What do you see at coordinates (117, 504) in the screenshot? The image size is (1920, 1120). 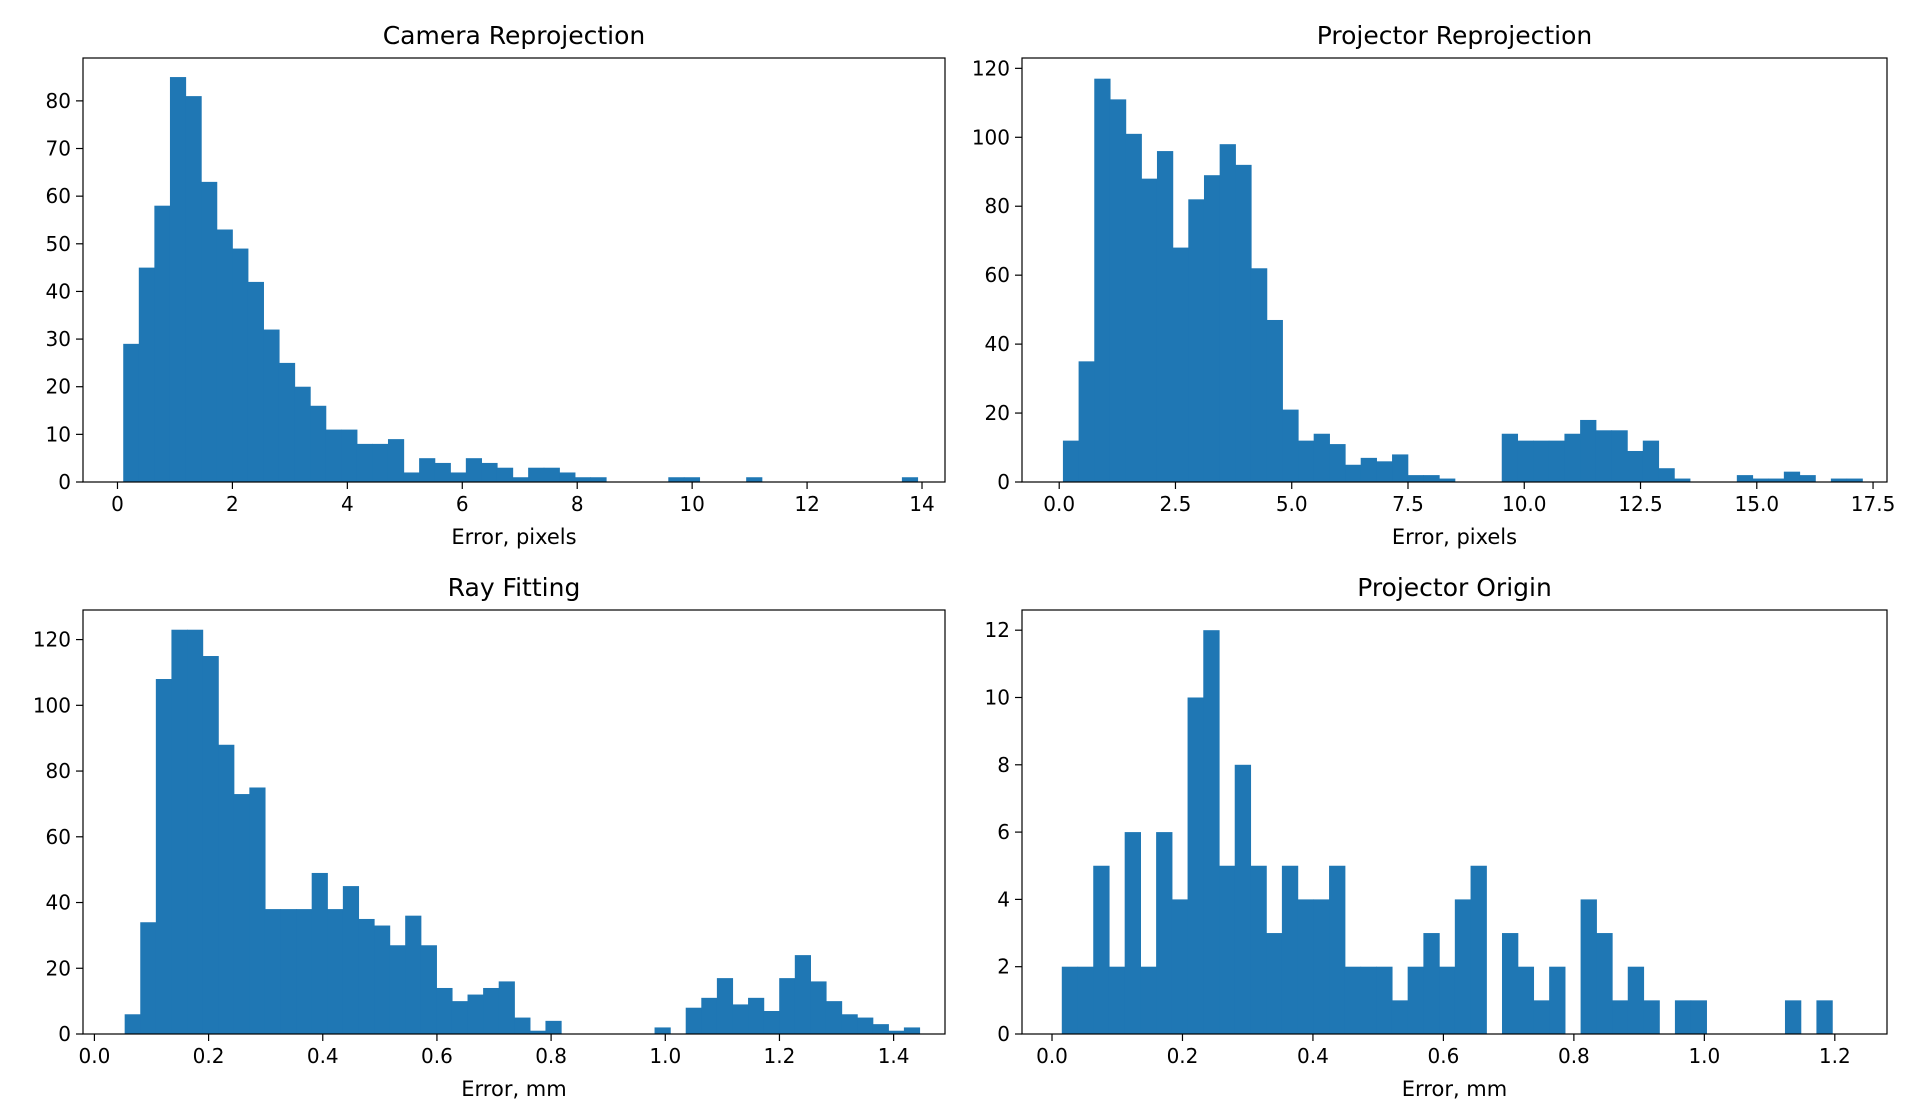 I see `x-tick-label: 0` at bounding box center [117, 504].